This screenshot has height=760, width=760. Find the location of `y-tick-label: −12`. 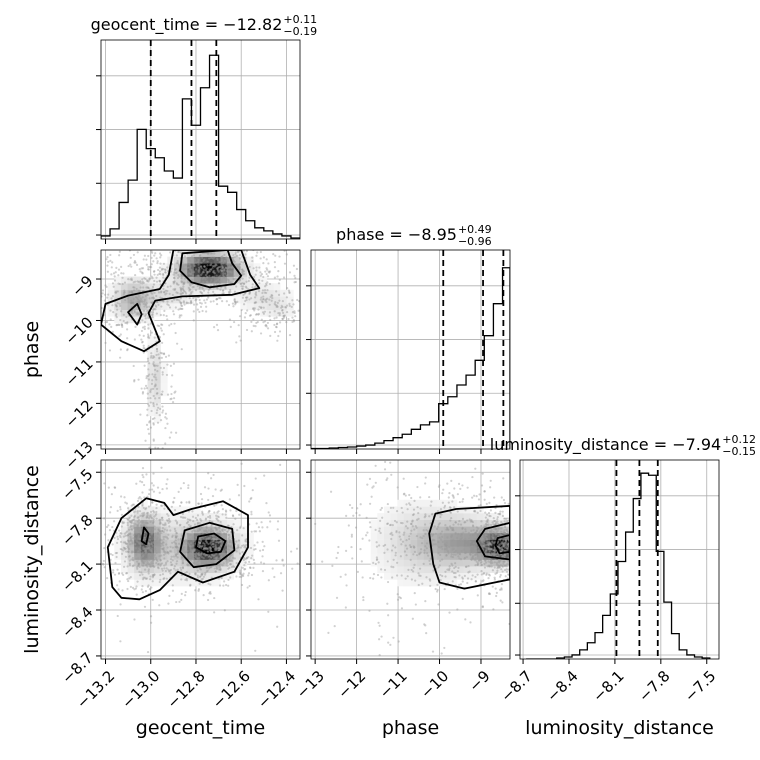

y-tick-label: −12 is located at coordinates (79, 413).